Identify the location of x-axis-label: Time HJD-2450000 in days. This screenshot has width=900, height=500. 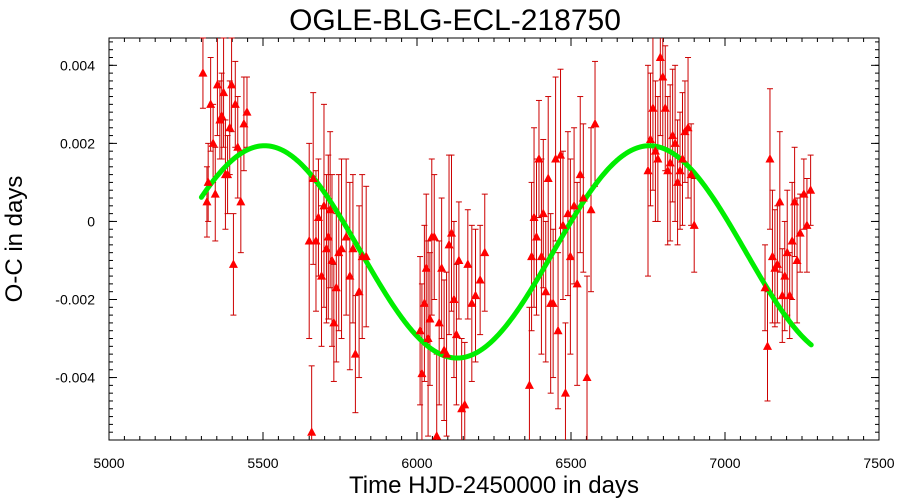
(494, 485).